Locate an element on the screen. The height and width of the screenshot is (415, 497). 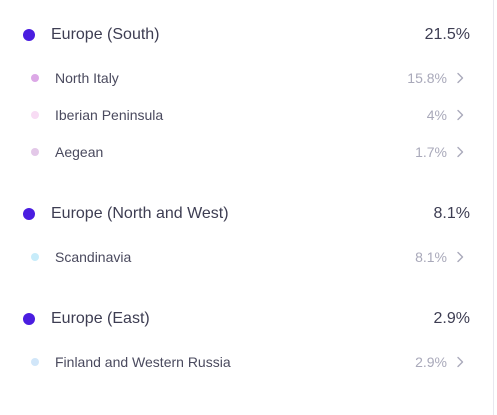
list-item-iberian-peninsula: Iberian Peninsula 4% is located at coordinates (247, 115).